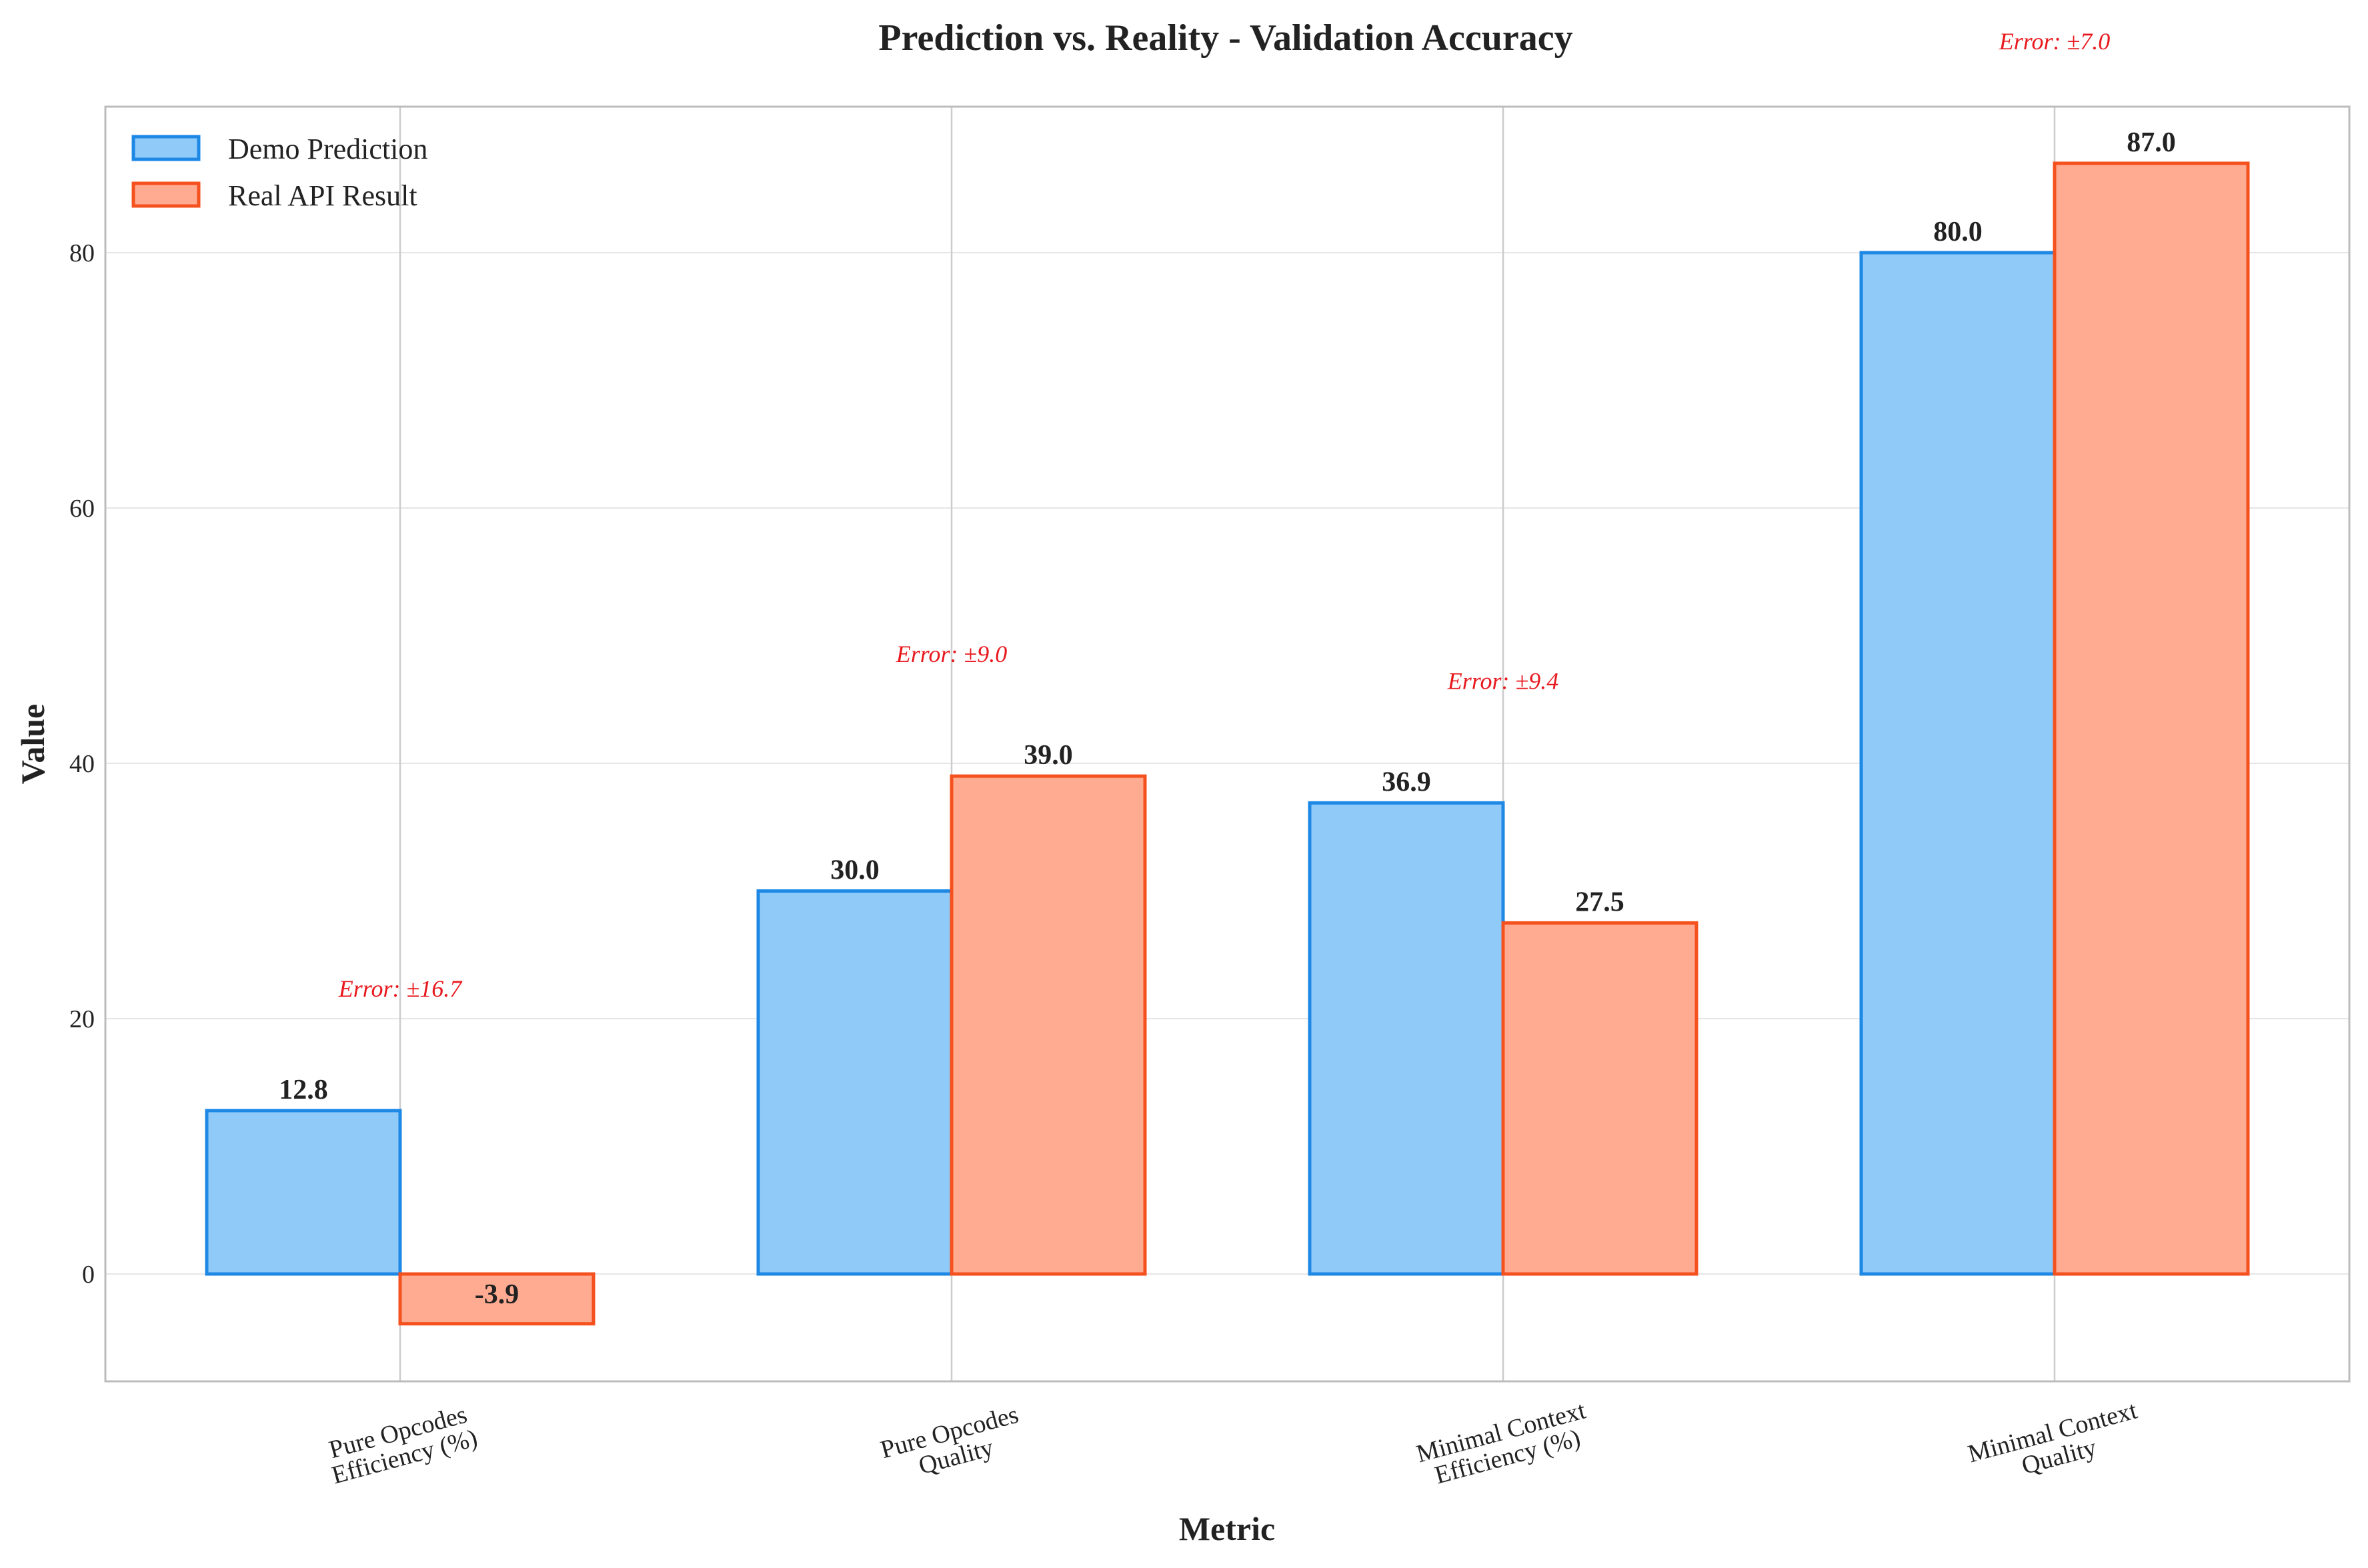 The image size is (2368, 1568). Describe the element at coordinates (2054, 41) in the screenshot. I see `error-annotation: Error: ±7.0` at that location.